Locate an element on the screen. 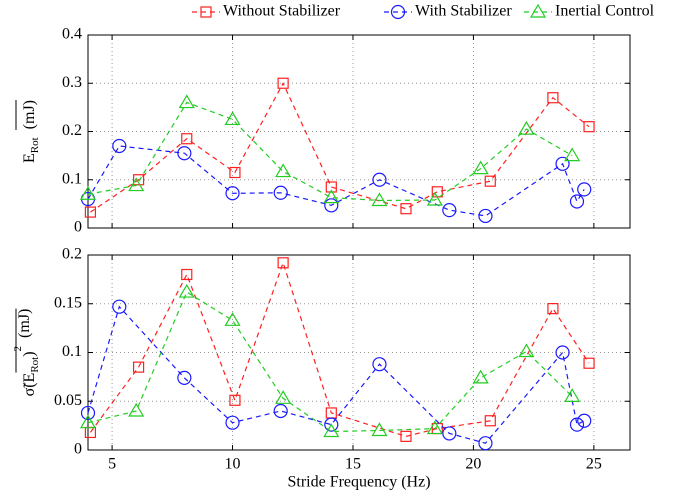 This screenshot has width=688, height=504. x-tick-label: 20 is located at coordinates (473, 464).